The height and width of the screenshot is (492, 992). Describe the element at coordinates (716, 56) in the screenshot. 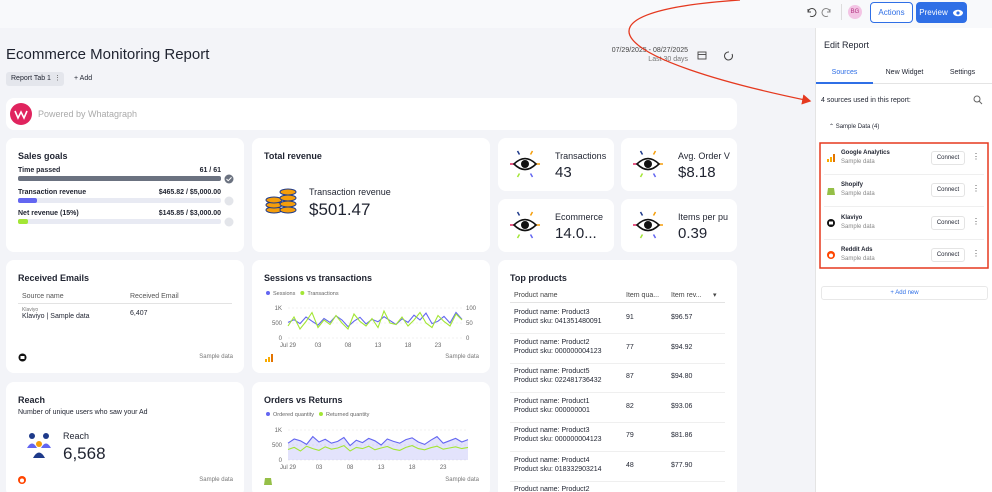

I see `header-icons` at that location.